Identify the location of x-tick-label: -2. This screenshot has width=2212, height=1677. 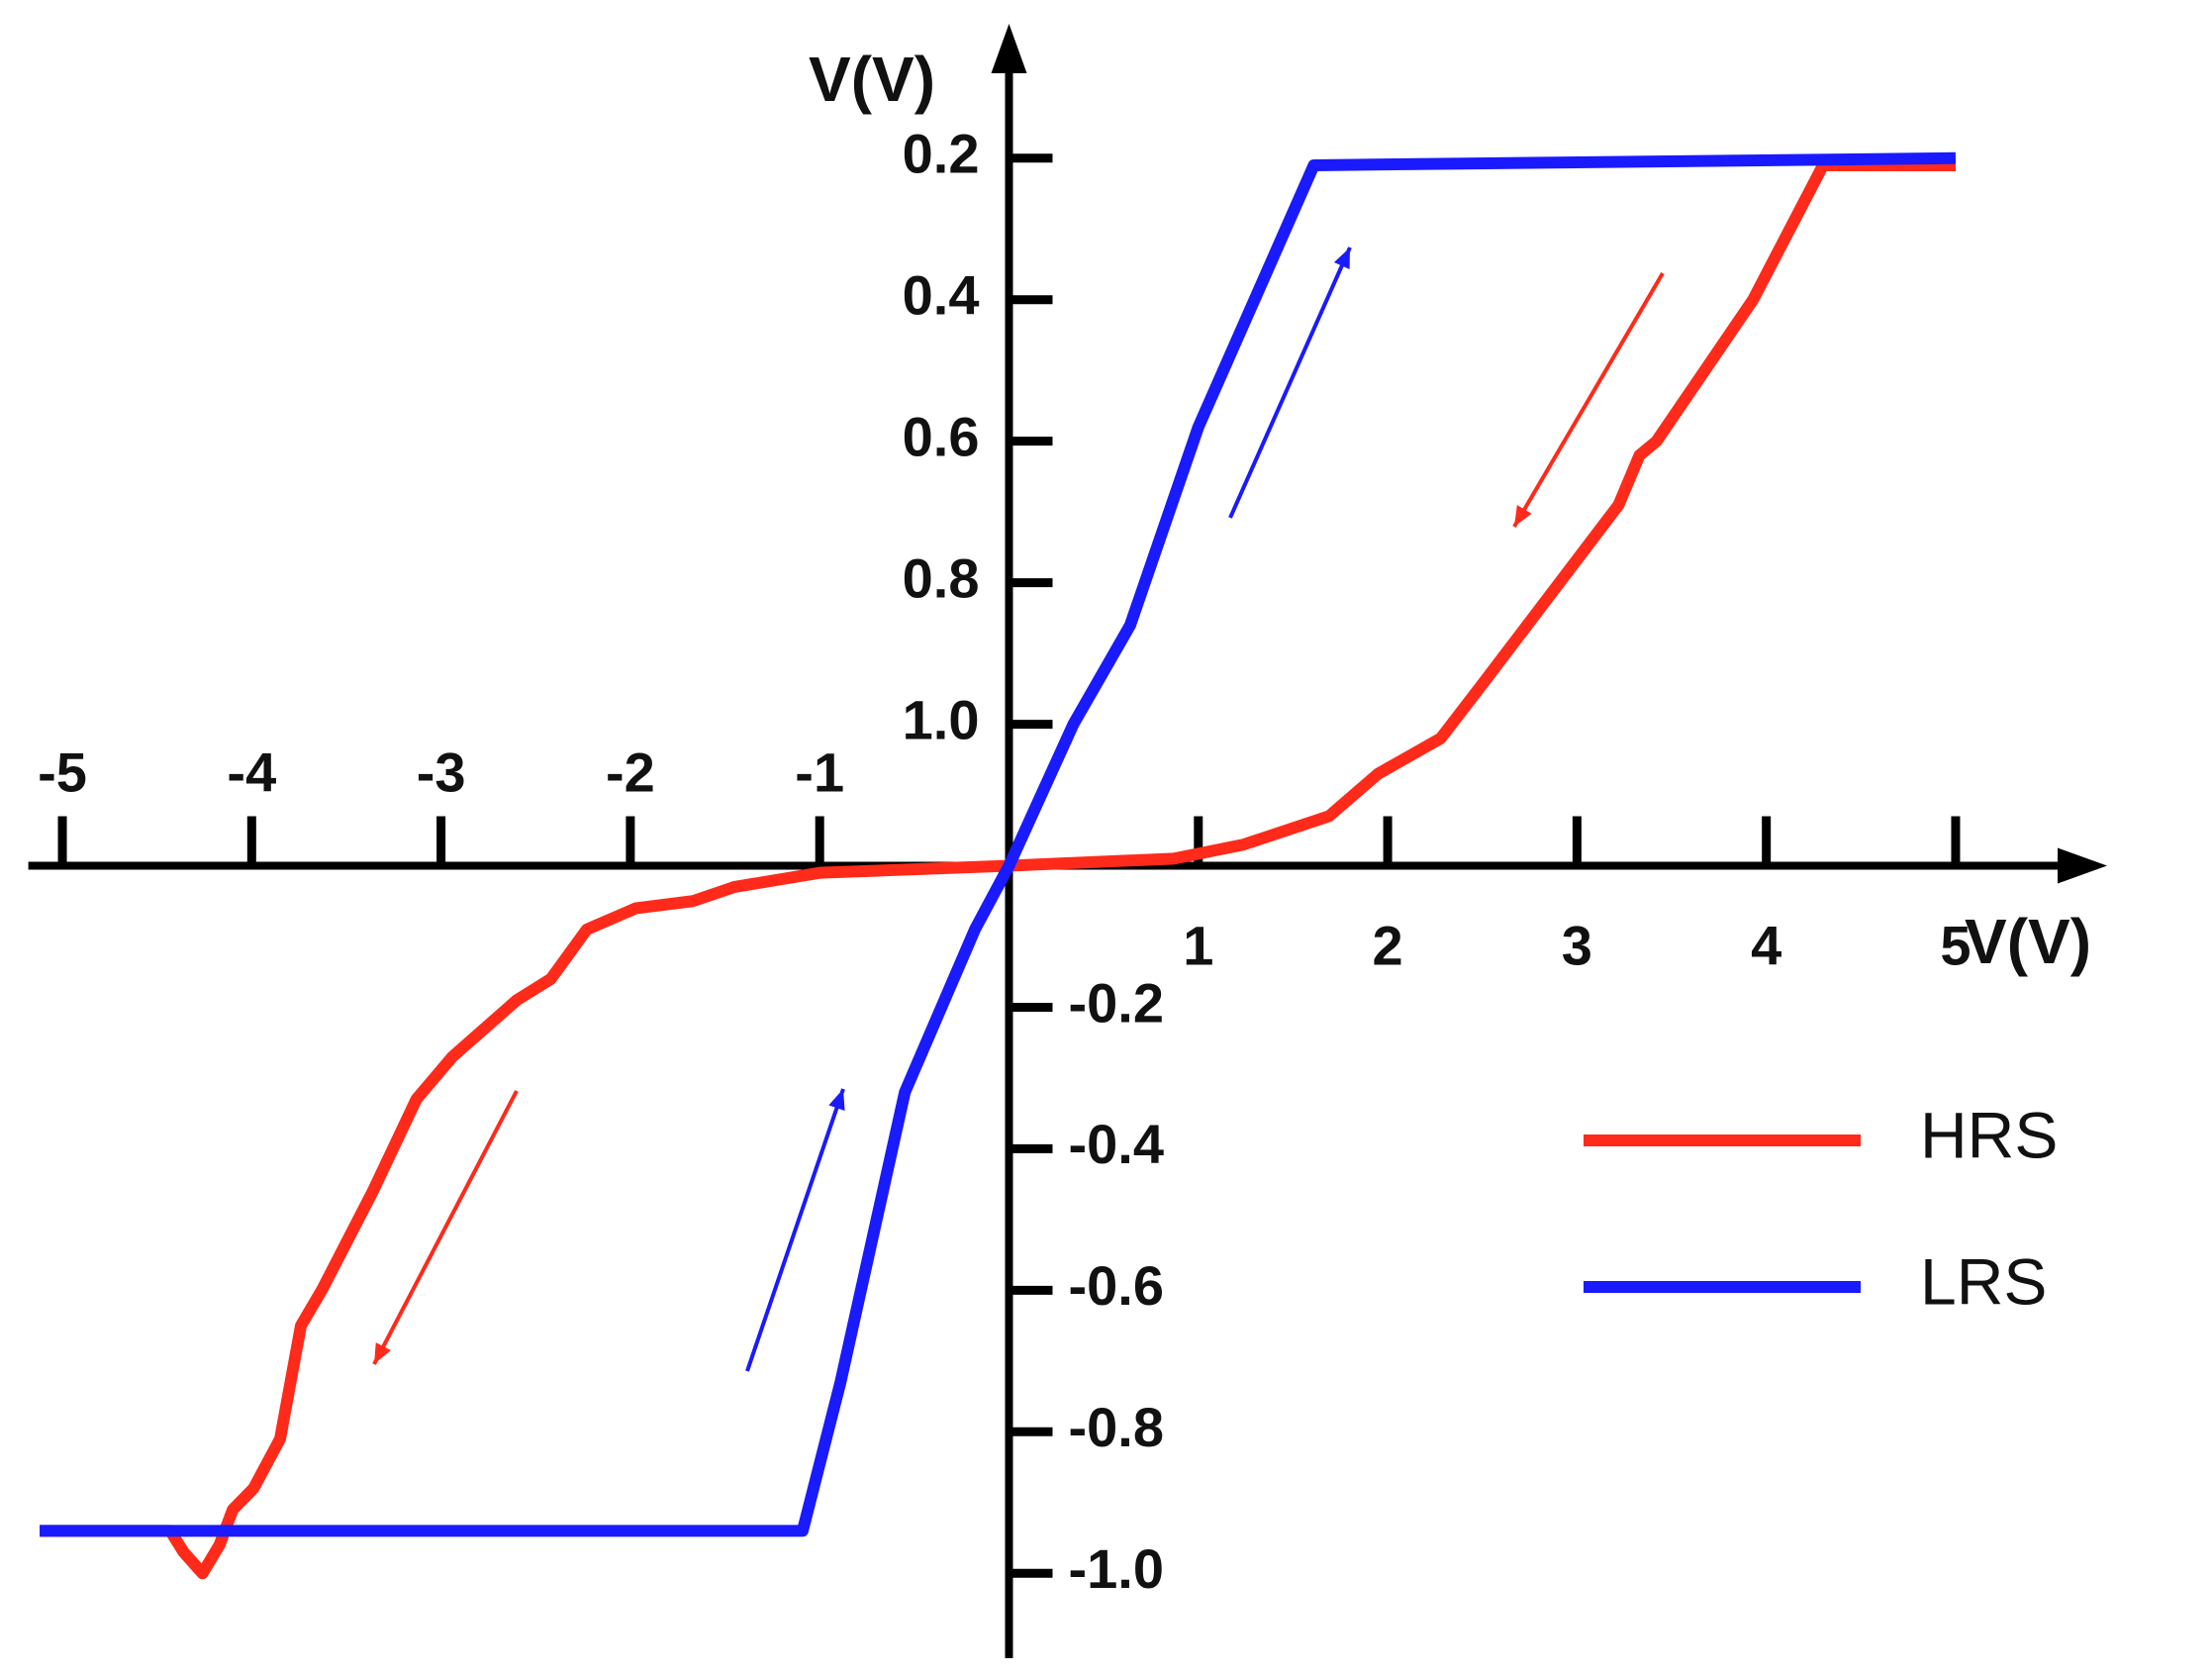
(630, 772).